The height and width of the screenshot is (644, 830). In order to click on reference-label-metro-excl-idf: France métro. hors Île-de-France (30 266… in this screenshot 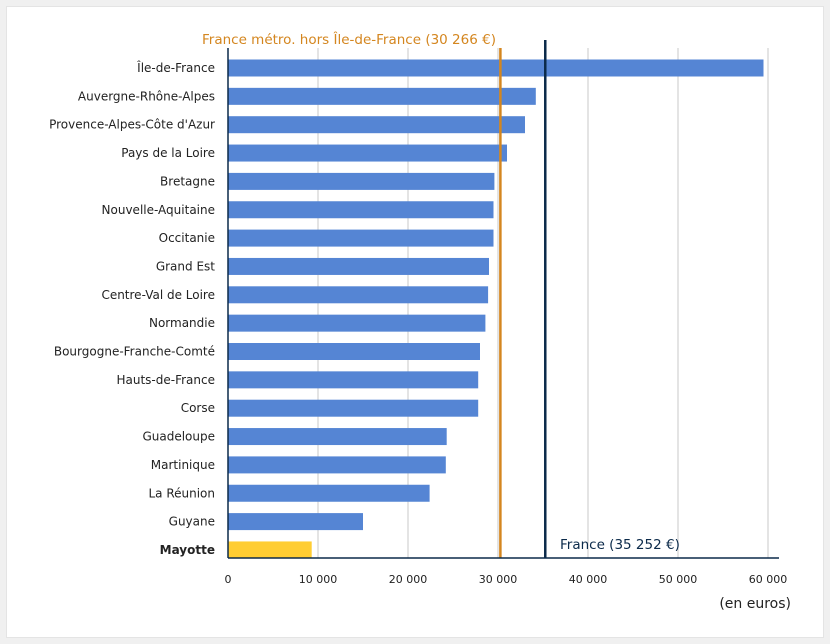, I will do `click(349, 39)`.